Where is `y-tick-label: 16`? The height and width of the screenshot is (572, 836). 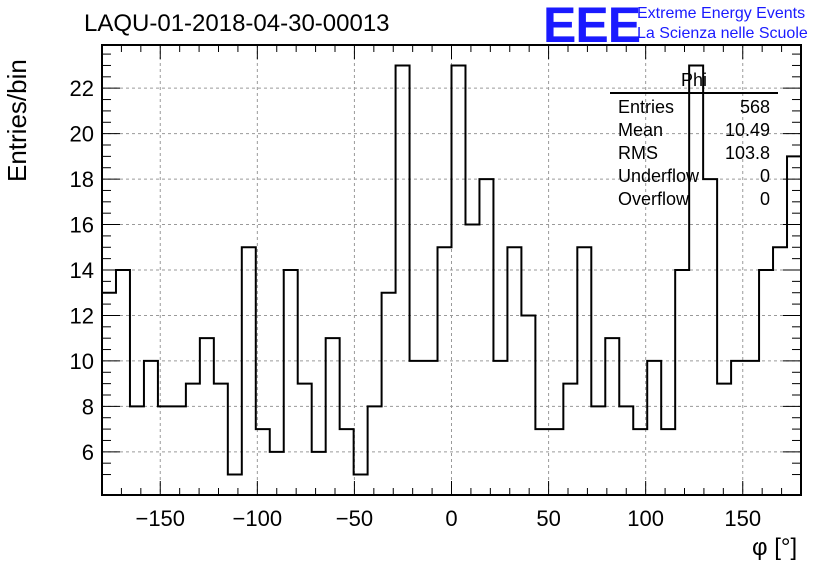
y-tick-label: 16 is located at coordinates (82, 225).